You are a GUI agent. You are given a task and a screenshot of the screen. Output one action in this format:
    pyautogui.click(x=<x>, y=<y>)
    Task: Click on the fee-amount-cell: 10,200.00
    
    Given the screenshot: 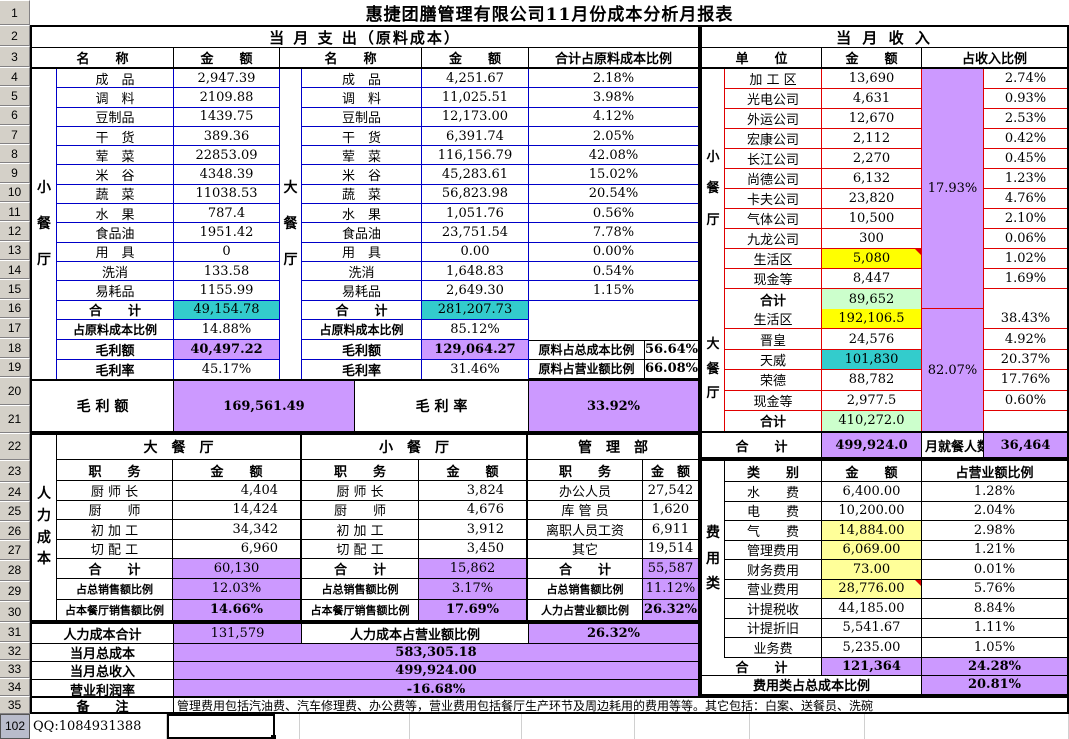 What is the action you would take?
    pyautogui.click(x=872, y=511)
    